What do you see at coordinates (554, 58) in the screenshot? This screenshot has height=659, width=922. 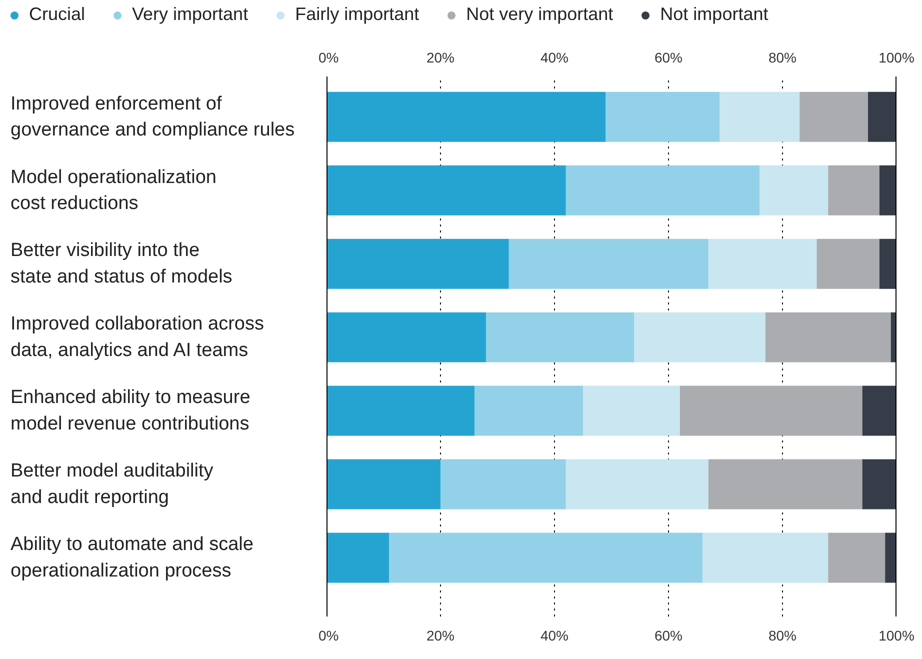 I see `x-tick-label: 40%` at bounding box center [554, 58].